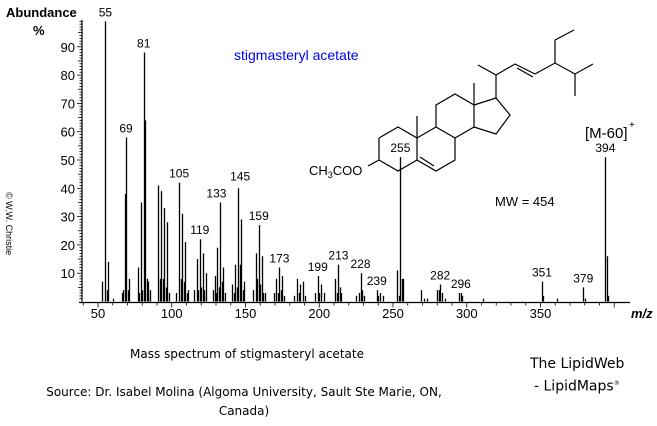 The image size is (657, 426). Describe the element at coordinates (542, 273) in the screenshot. I see `peak-label: 351` at that location.